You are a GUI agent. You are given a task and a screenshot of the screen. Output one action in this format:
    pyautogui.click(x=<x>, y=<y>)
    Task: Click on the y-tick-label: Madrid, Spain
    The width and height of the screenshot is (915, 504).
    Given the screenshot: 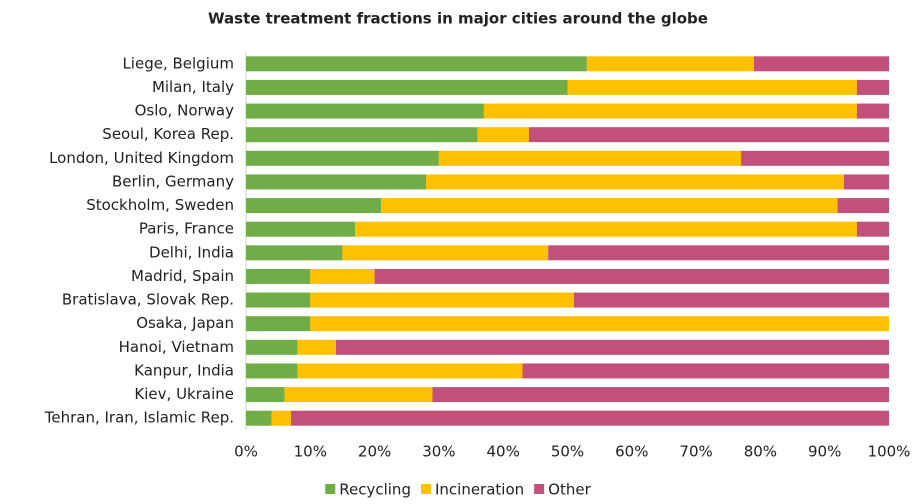 What is the action you would take?
    pyautogui.click(x=182, y=276)
    